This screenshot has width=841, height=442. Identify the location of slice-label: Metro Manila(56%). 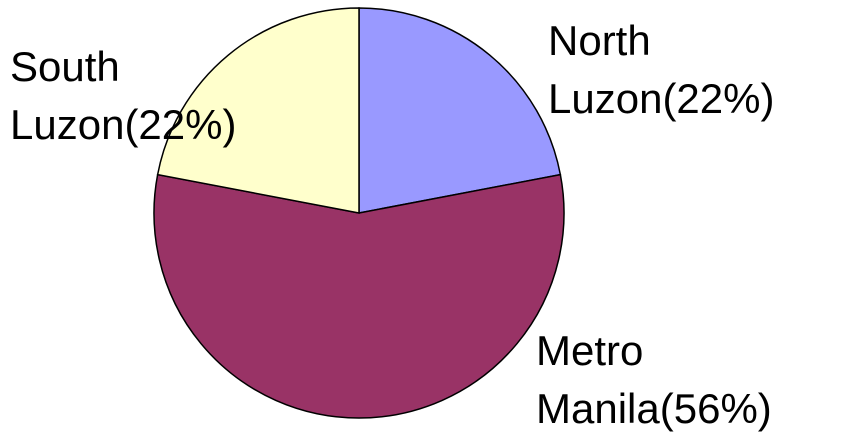
(688, 380).